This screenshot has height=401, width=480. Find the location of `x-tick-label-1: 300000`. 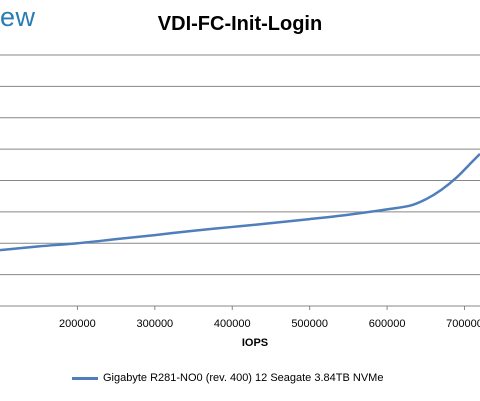

x-tick-label-1: 300000 is located at coordinates (154, 324).